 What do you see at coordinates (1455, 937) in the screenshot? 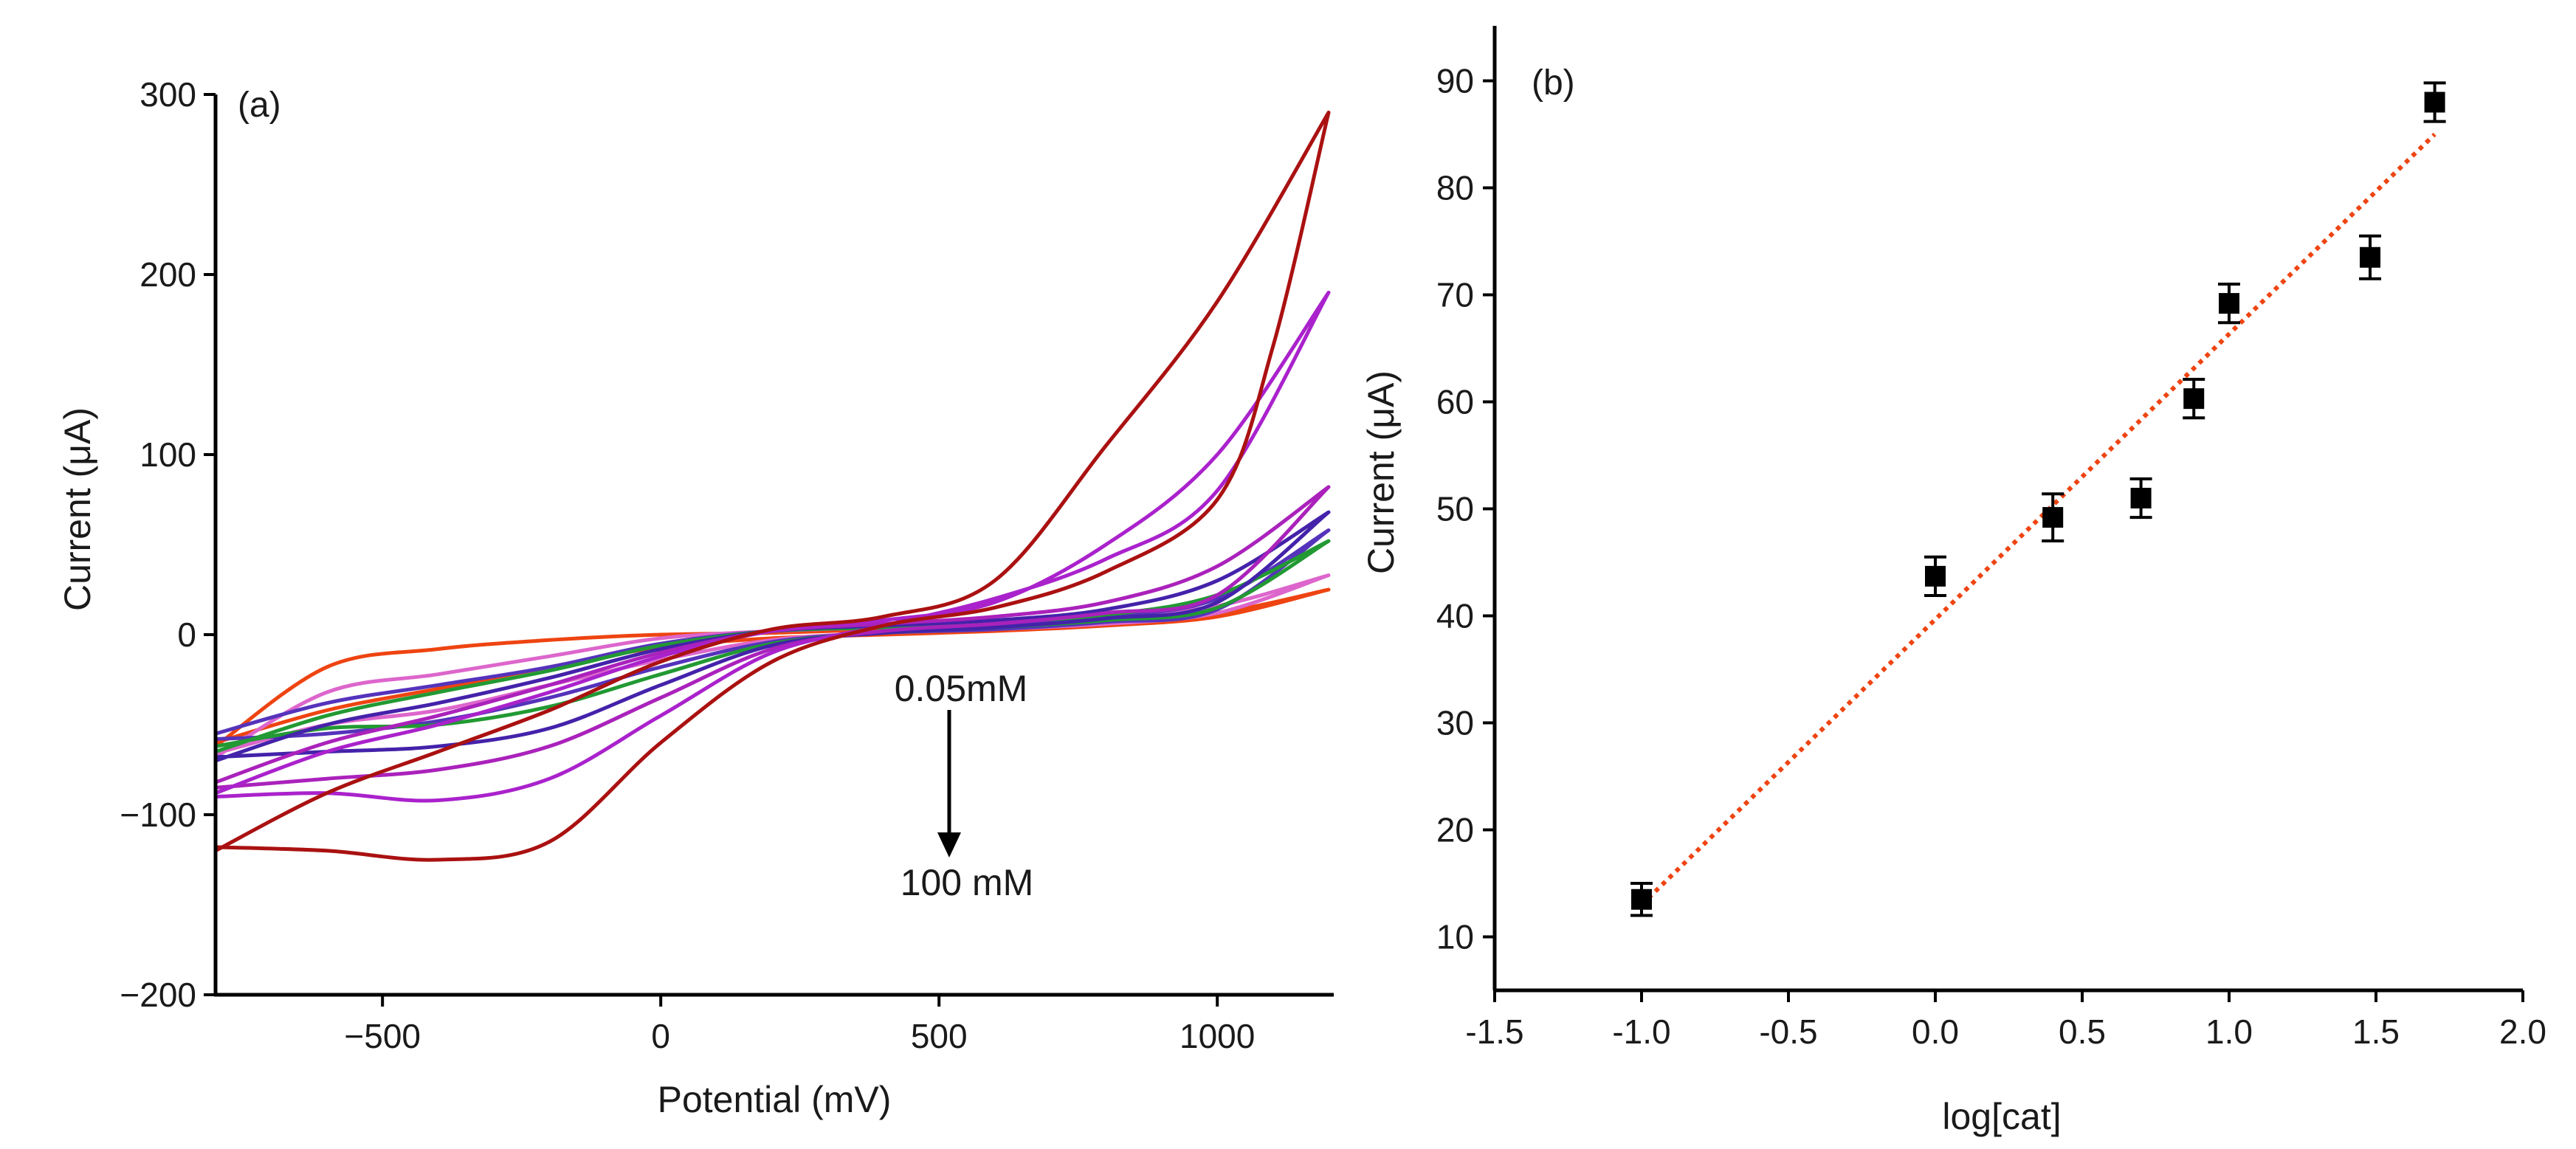
I see `y-tick-label: 10` at bounding box center [1455, 937].